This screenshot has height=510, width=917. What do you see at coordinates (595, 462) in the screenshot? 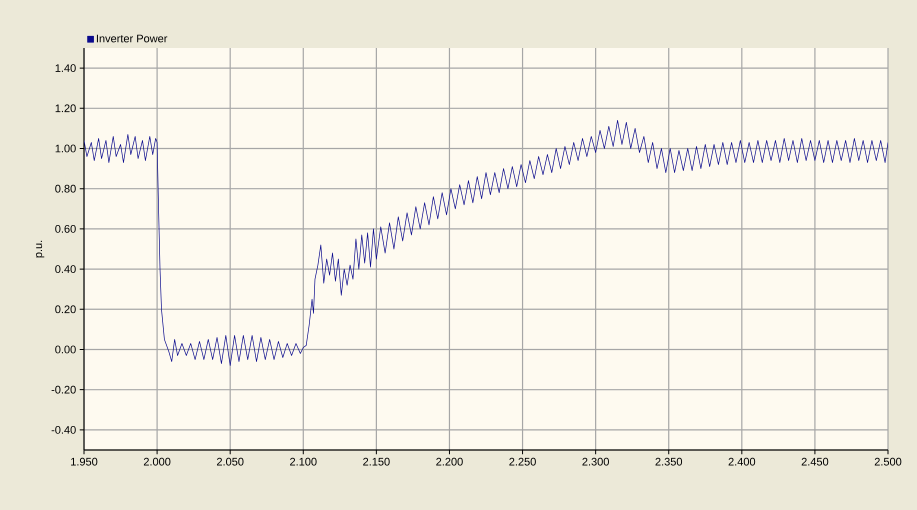
I see `x-tick-label: 2.300` at bounding box center [595, 462].